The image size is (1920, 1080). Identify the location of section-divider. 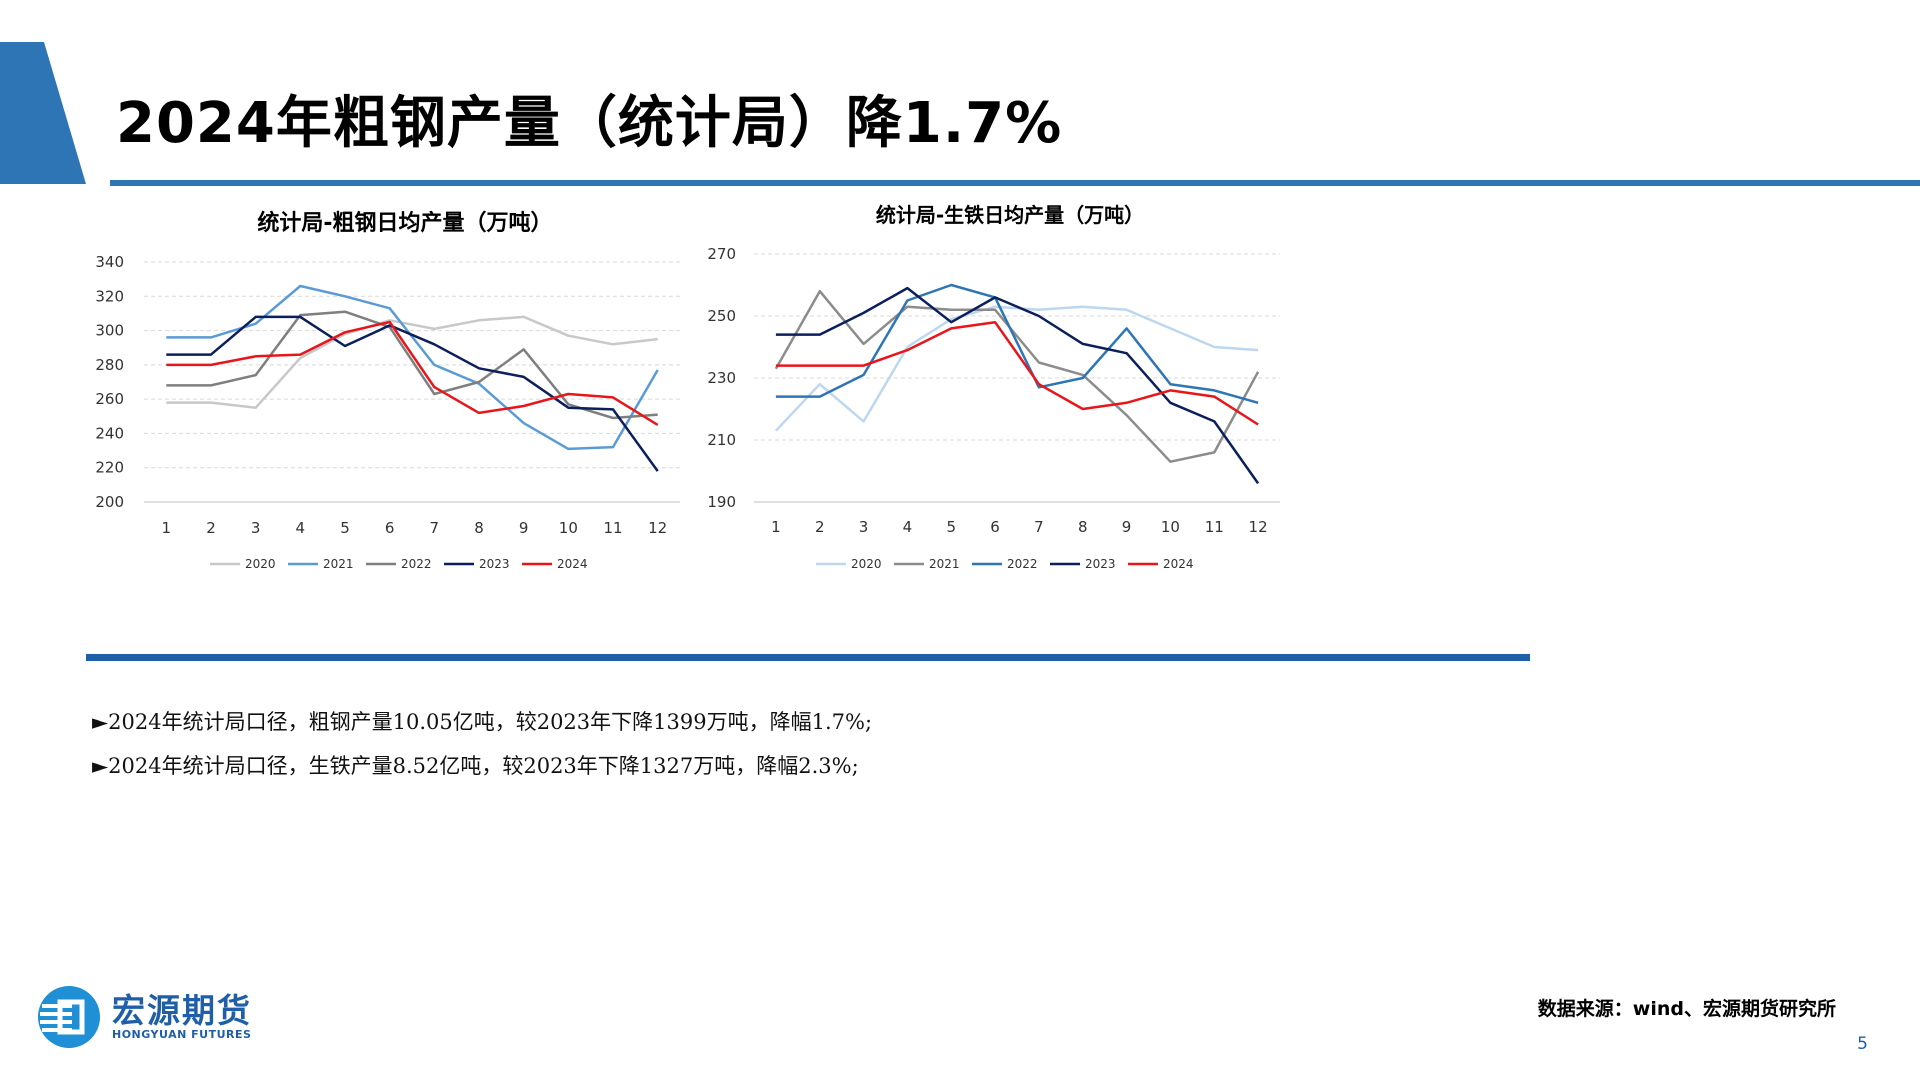
(808, 657).